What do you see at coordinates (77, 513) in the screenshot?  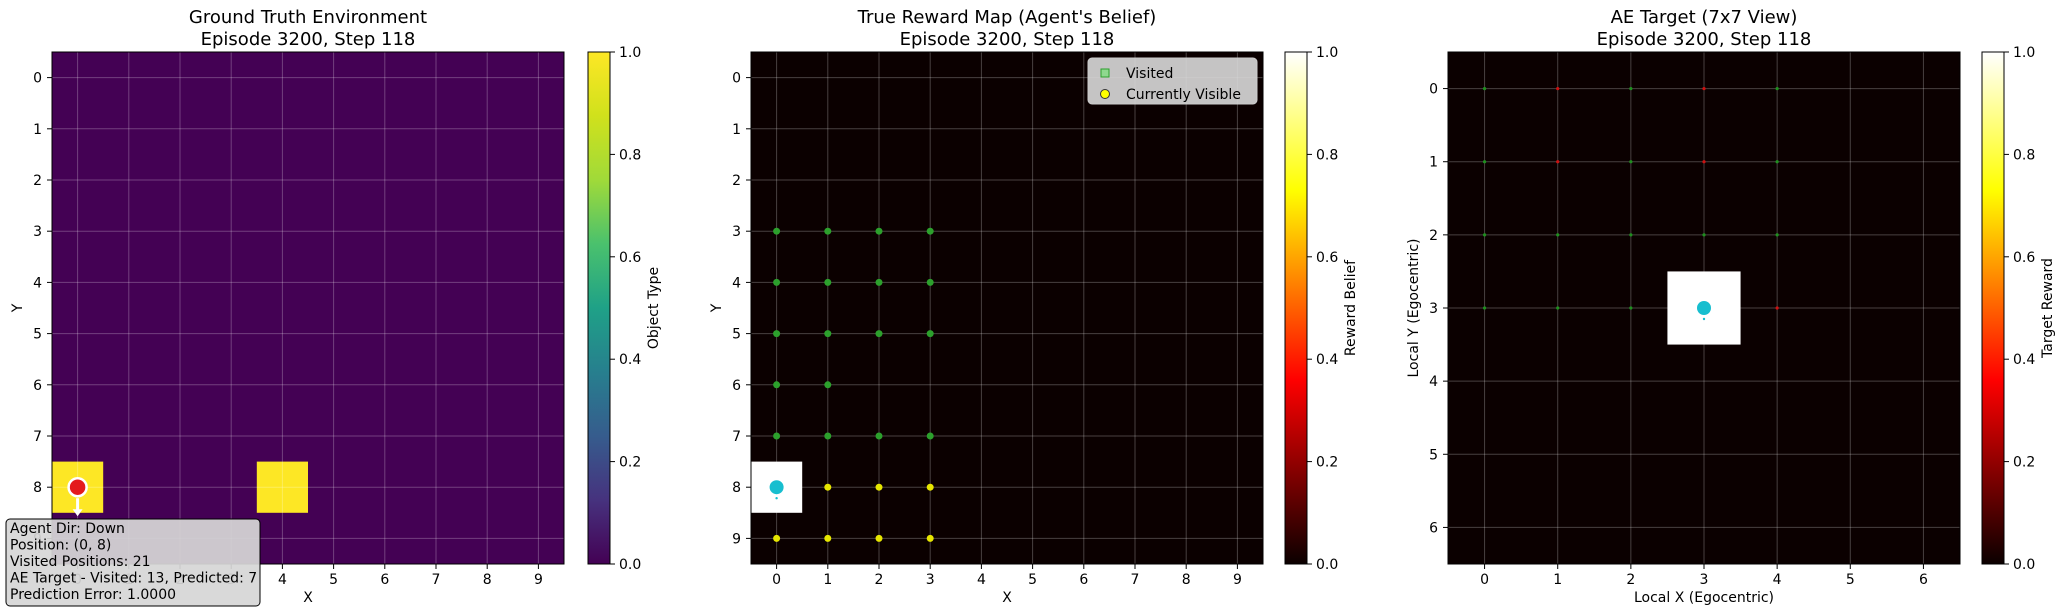 I see `agent-direction-arrowhead` at bounding box center [77, 513].